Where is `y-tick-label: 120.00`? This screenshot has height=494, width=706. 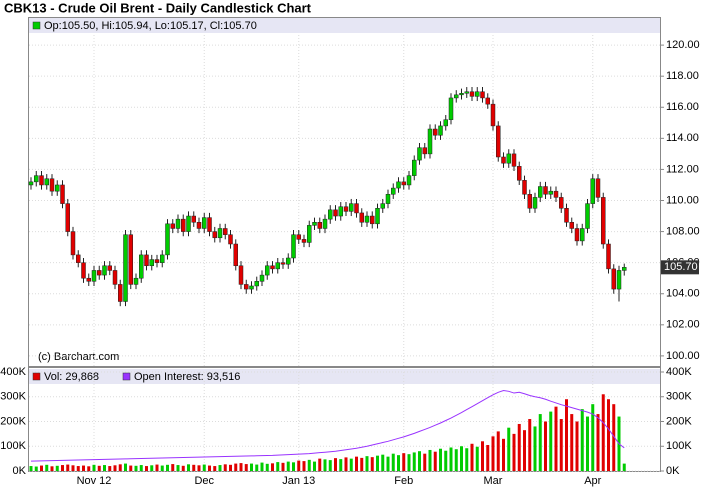 y-tick-label: 120.00 is located at coordinates (683, 45).